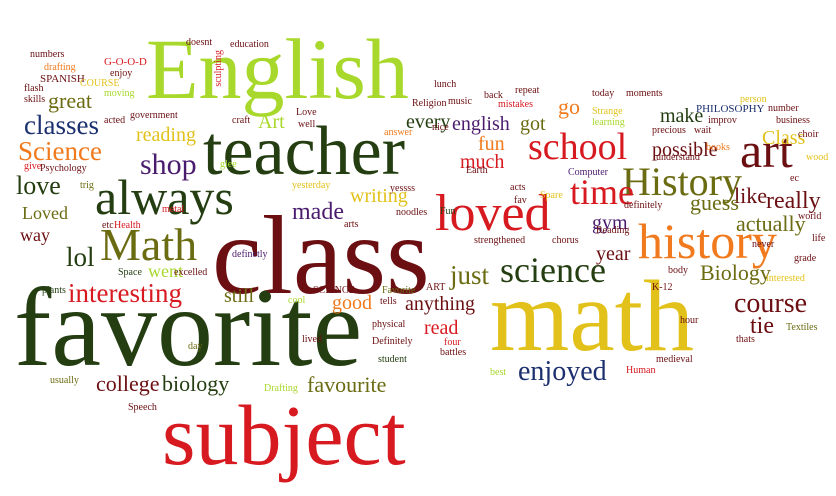 The width and height of the screenshot is (836, 496). What do you see at coordinates (562, 371) in the screenshot?
I see `word-enjoyed: enjoyed` at bounding box center [562, 371].